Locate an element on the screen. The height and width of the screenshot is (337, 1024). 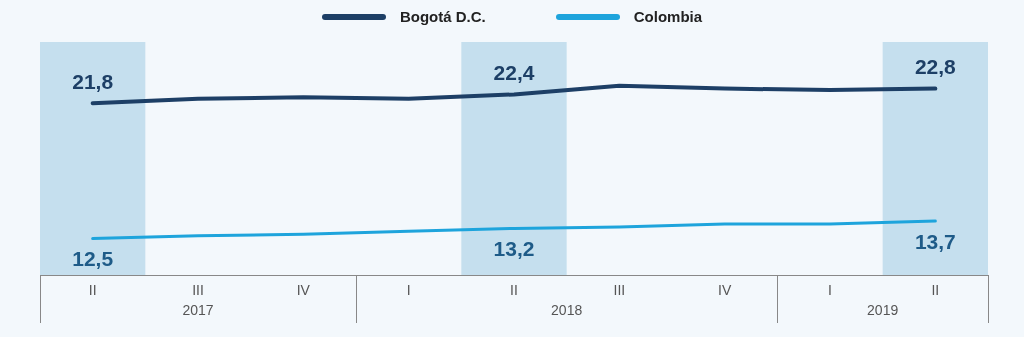
data-label: 13,7 is located at coordinates (935, 241).